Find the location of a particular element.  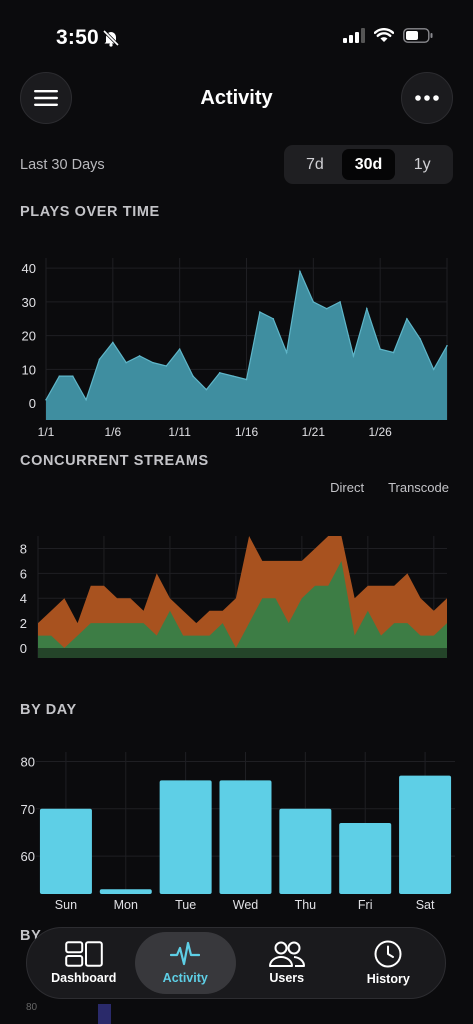

page-title: Activity is located at coordinates (236, 98).